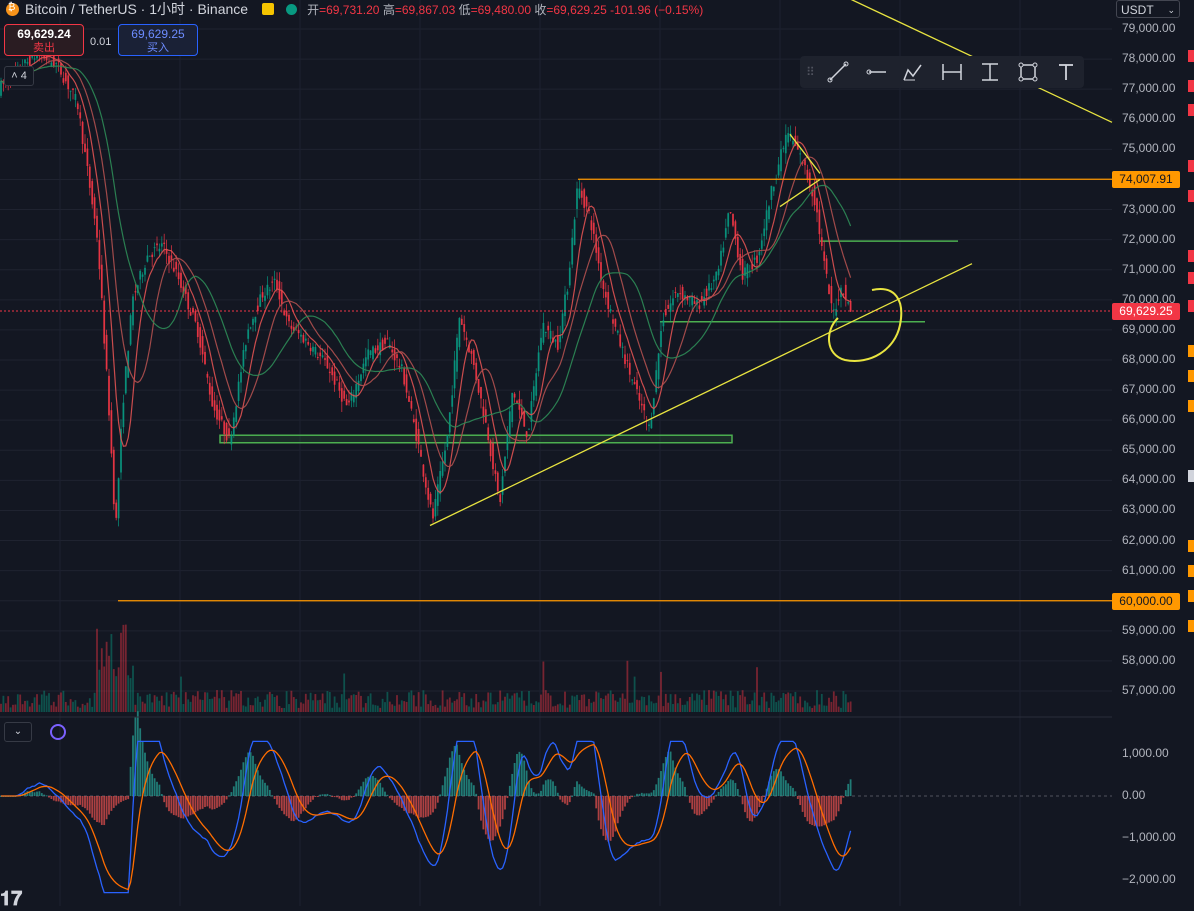 The image size is (1194, 911). What do you see at coordinates (805, 153) in the screenshot?
I see `trend-line` at bounding box center [805, 153].